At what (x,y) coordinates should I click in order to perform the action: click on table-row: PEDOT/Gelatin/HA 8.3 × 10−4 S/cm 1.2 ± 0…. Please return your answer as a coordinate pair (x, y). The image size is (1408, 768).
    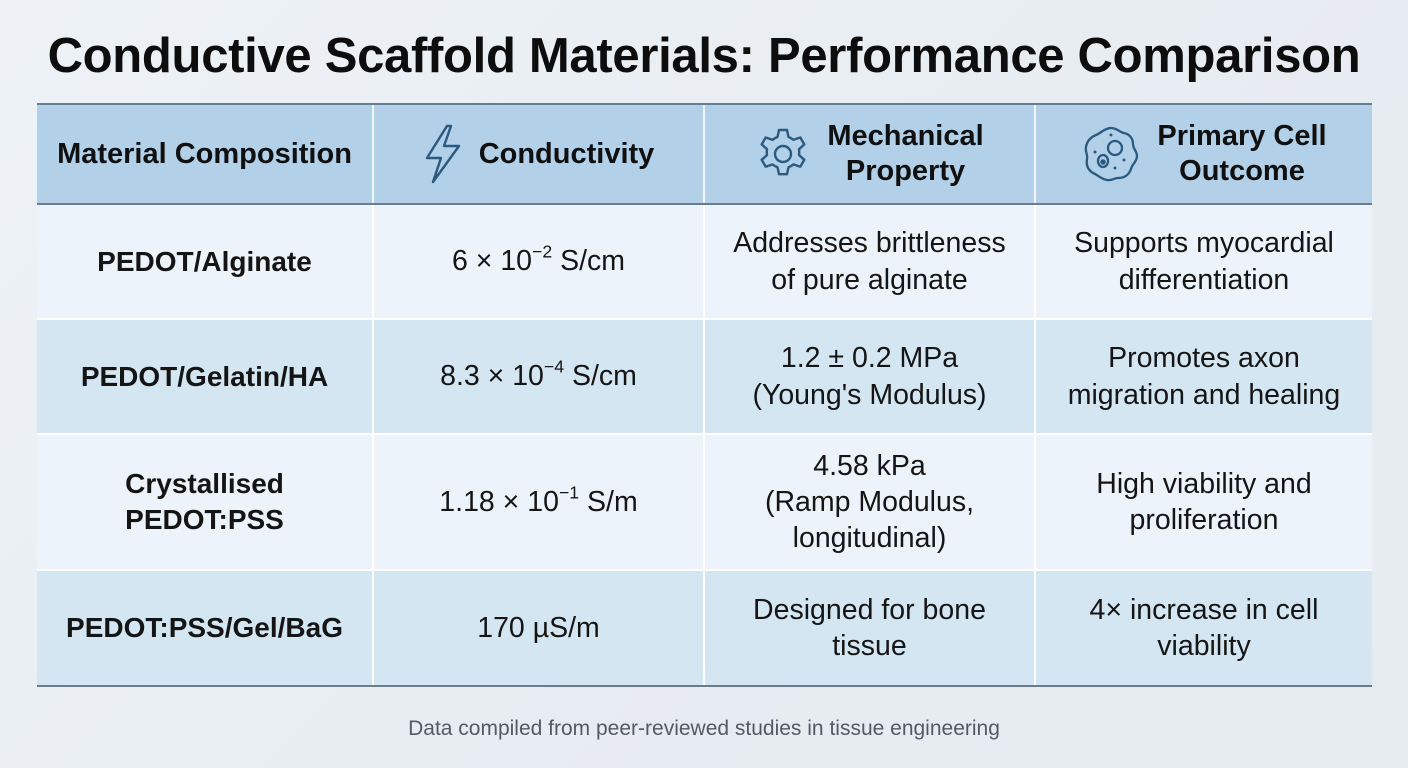
    Looking at the image, I should click on (704, 376).